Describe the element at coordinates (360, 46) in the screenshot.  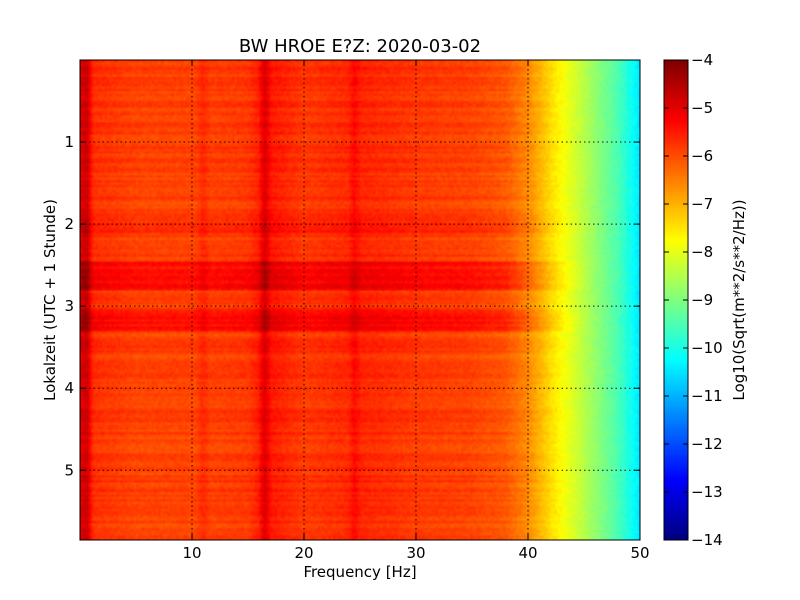
I see `chart-title: BW HROE E?Z: 2020-03-02` at that location.